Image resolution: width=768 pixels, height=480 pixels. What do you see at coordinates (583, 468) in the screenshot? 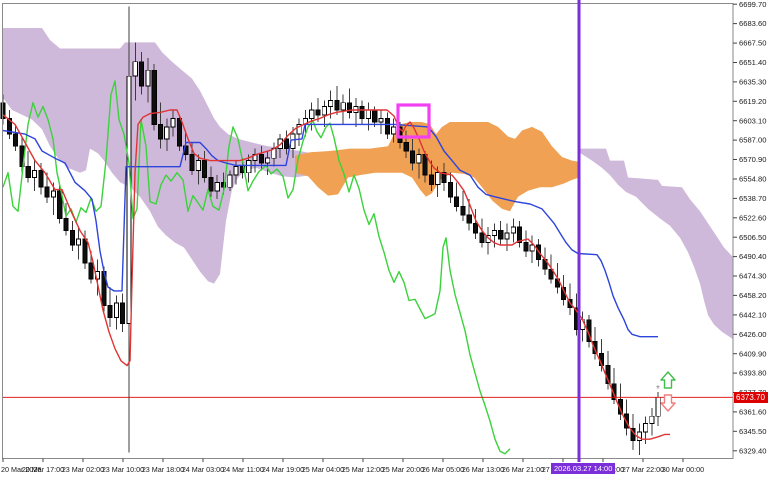
I see `selected-time-tag: 2026.03.27 14:00` at bounding box center [583, 468].